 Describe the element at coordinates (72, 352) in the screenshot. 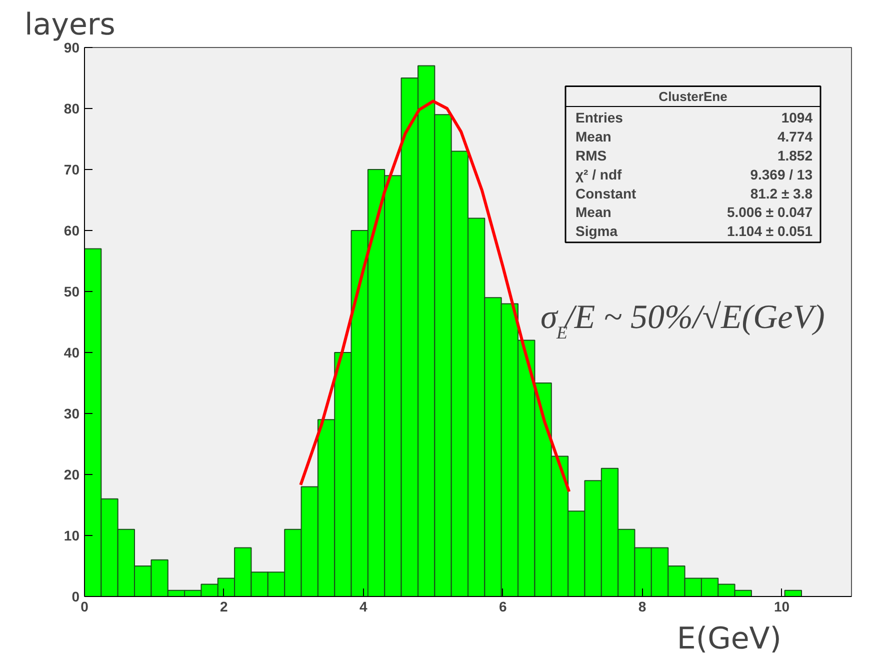

I see `y-tick-label: 40` at that location.